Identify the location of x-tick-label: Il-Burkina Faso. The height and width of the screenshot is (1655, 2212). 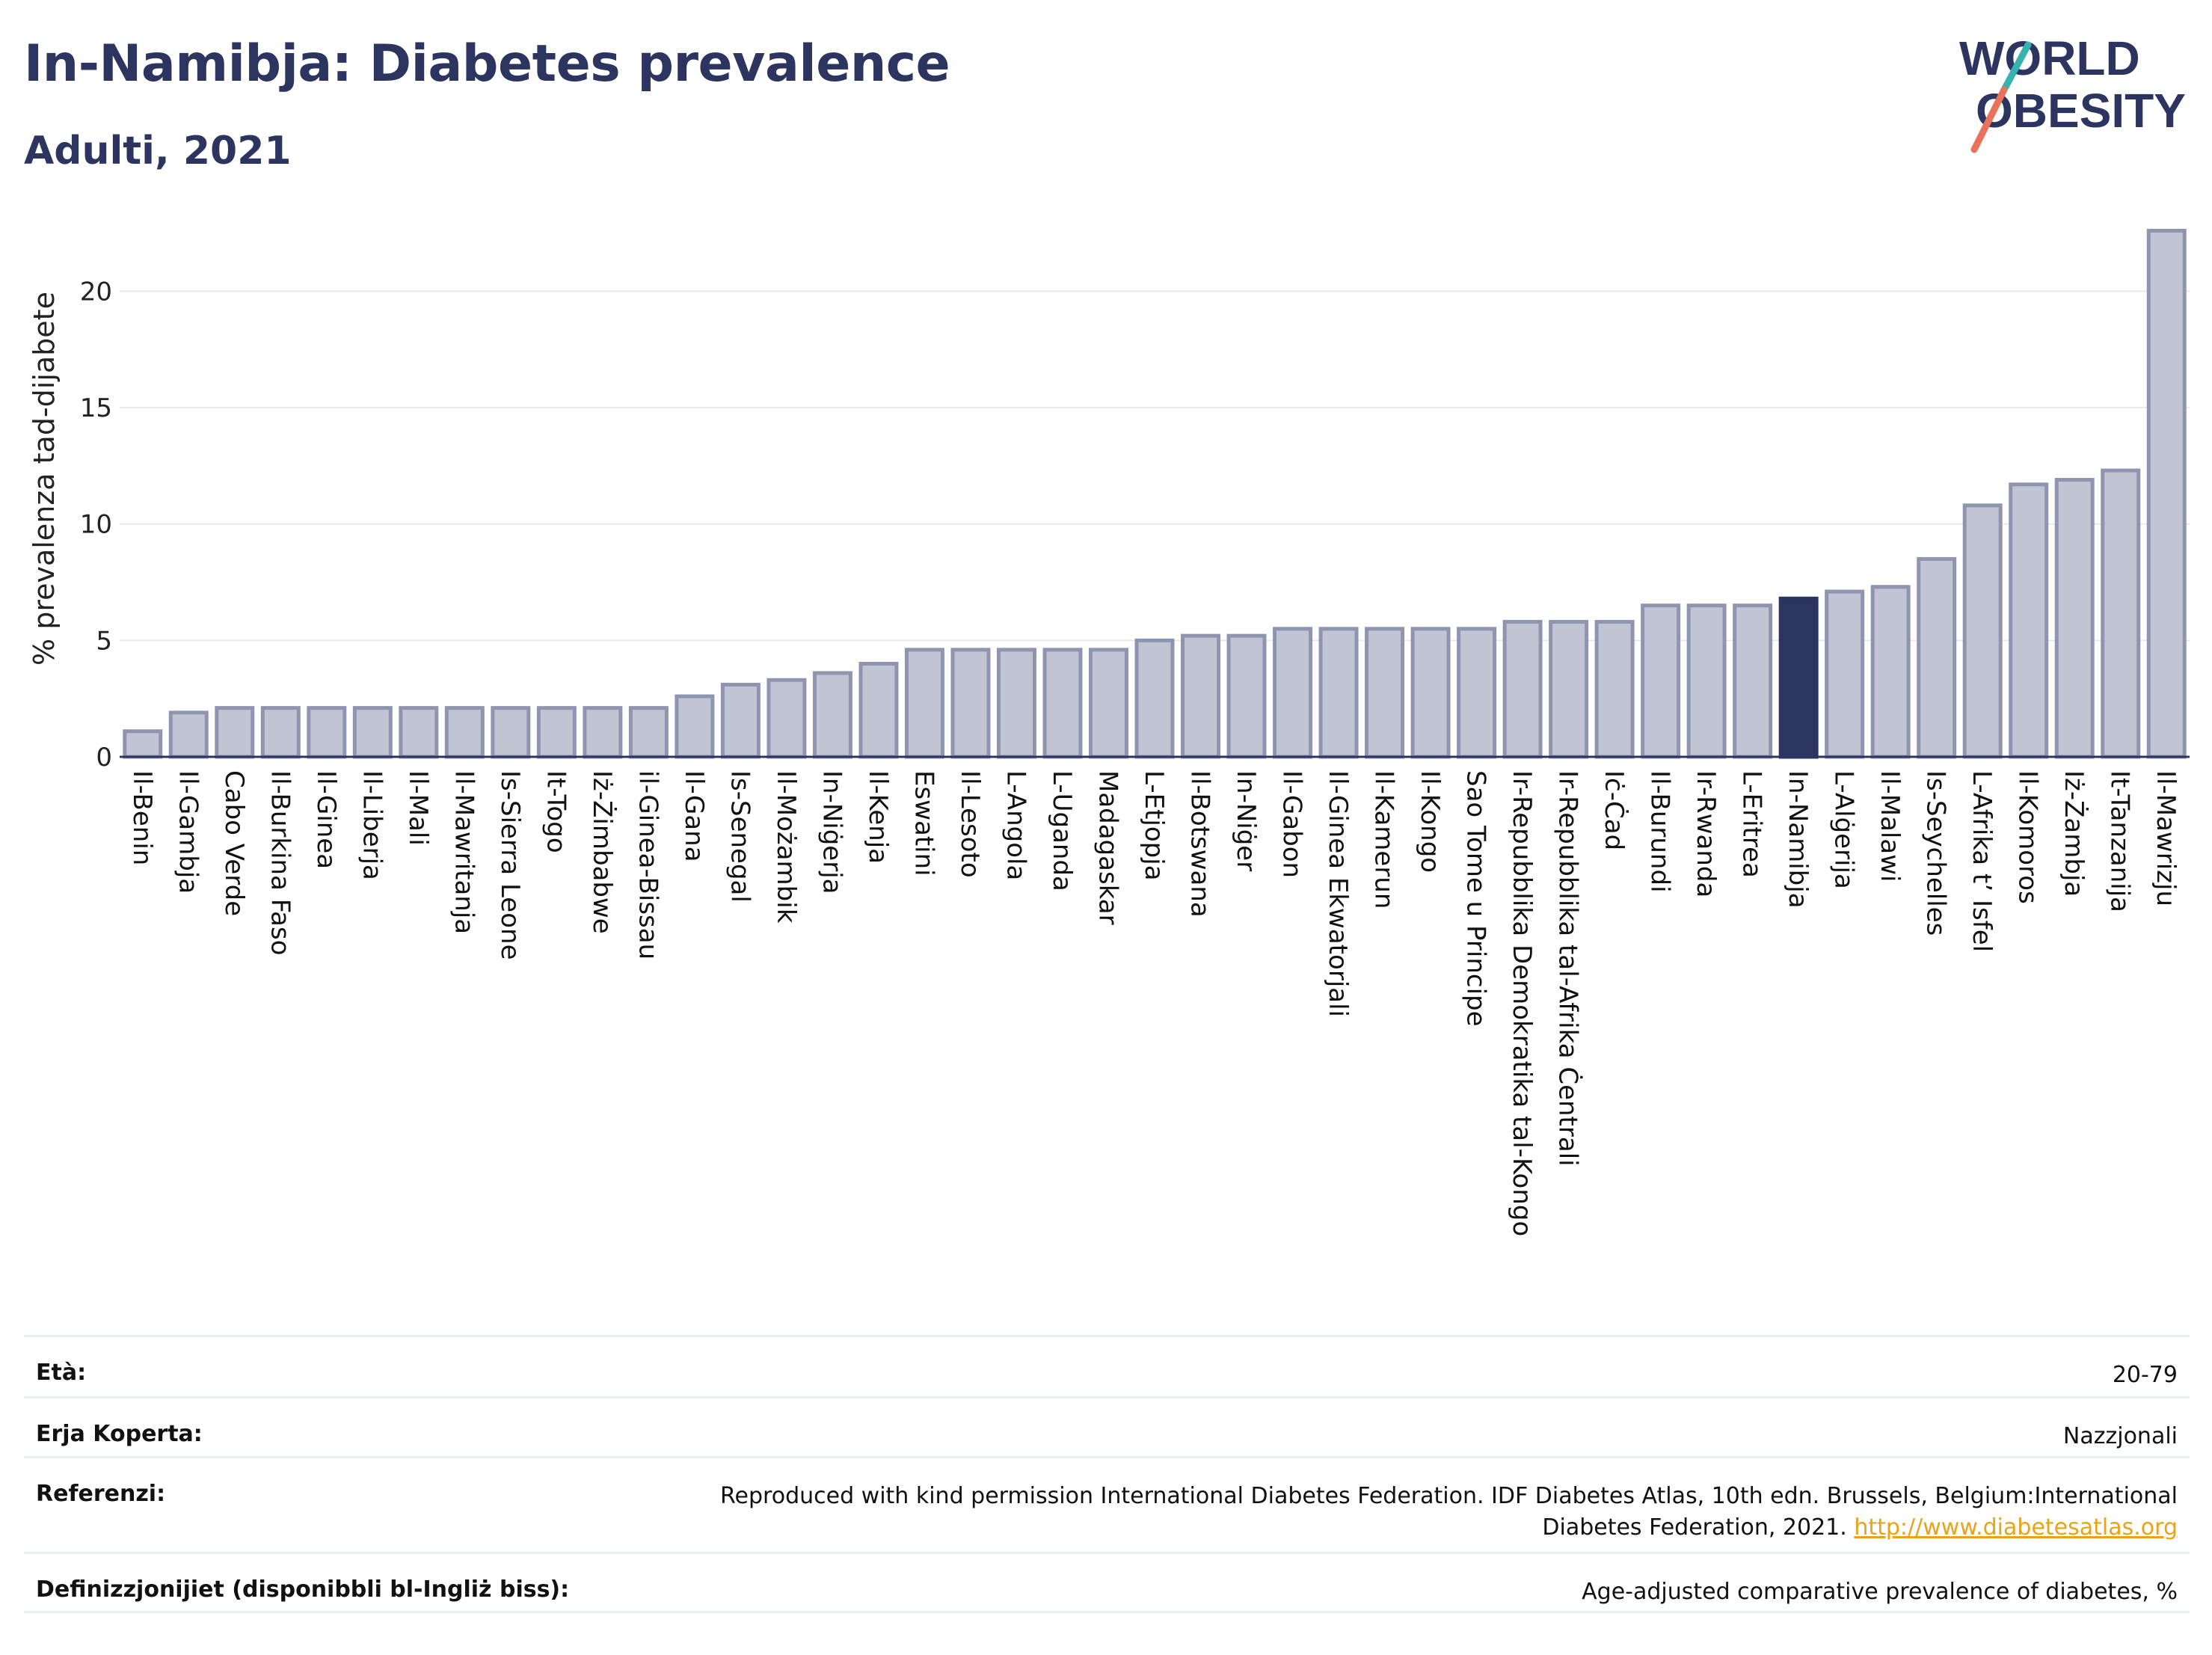
(280, 863).